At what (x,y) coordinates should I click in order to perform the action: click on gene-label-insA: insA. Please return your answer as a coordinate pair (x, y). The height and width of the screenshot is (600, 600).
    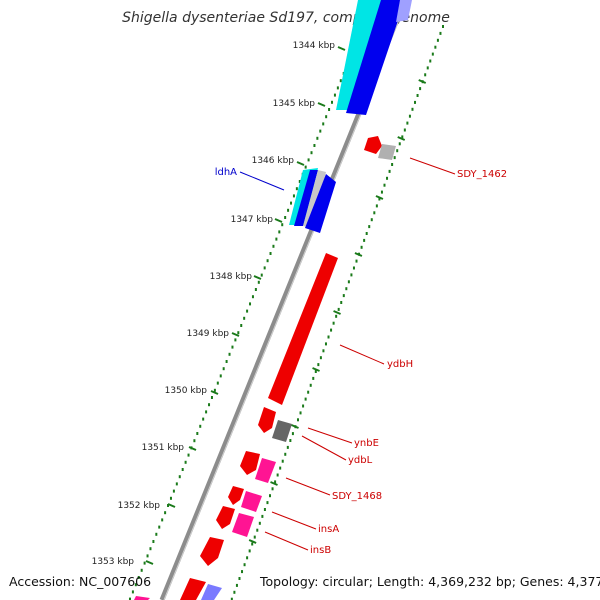
    Looking at the image, I should click on (328, 529).